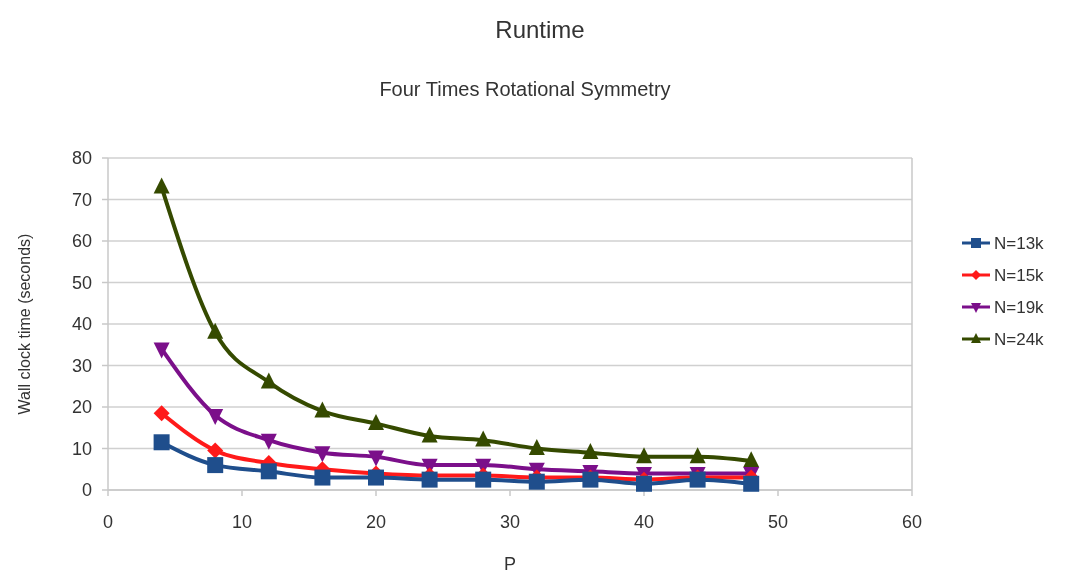 Image resolution: width=1076 pixels, height=582 pixels. I want to click on x-tick-label: 30, so click(510, 522).